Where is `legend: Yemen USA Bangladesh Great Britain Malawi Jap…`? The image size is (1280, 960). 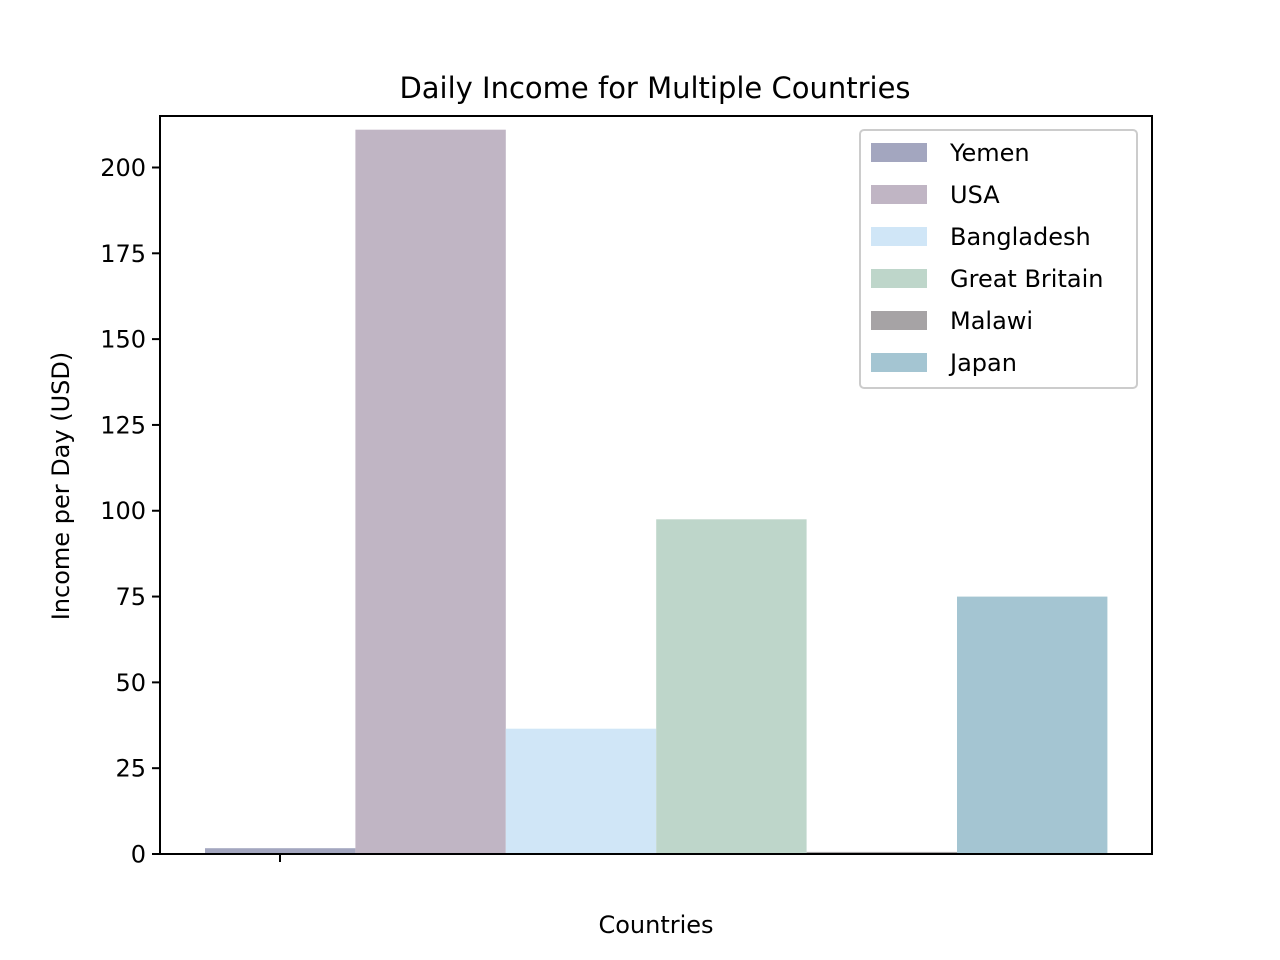 legend: Yemen USA Bangladesh Great Britain Malawi Jap… is located at coordinates (998, 259).